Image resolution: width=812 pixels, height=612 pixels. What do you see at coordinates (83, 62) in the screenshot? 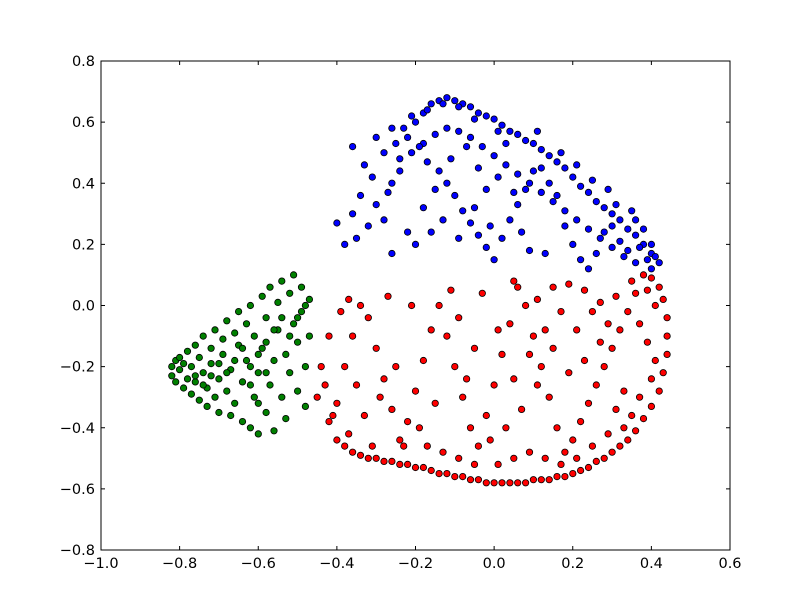
I see `y-tick-label: 0.8` at bounding box center [83, 62].